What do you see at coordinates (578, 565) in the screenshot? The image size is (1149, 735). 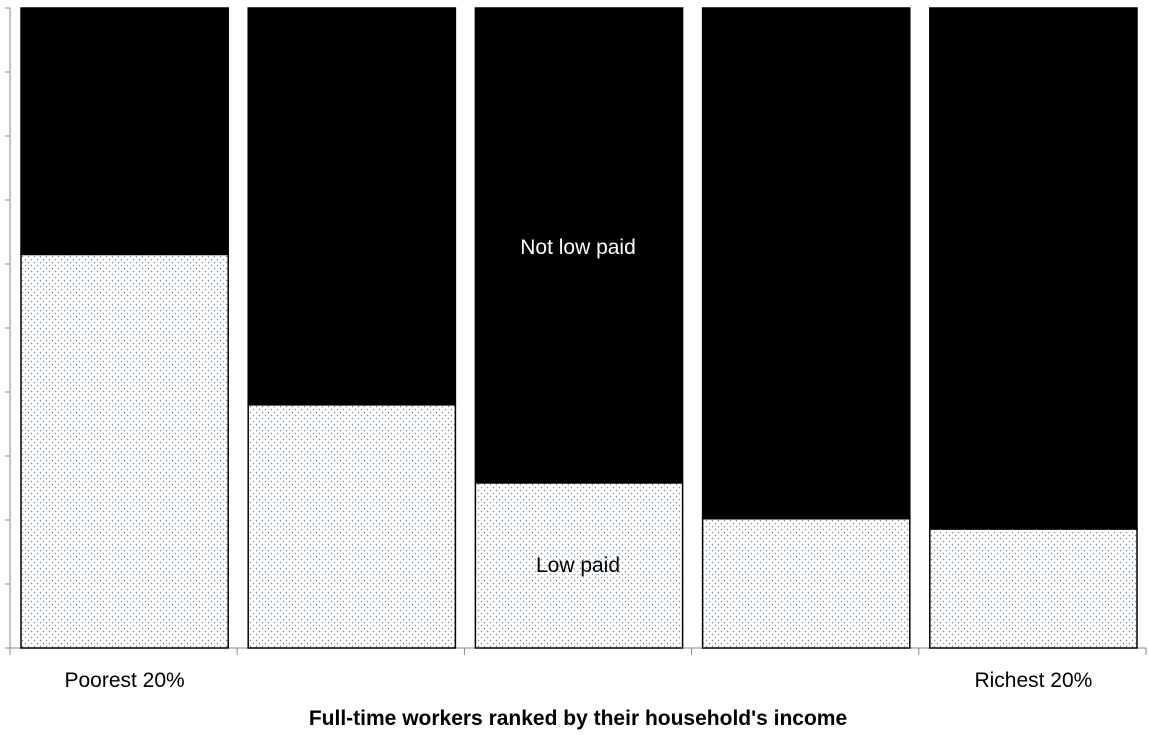 I see `series-label-low-paid: Low paid` at bounding box center [578, 565].